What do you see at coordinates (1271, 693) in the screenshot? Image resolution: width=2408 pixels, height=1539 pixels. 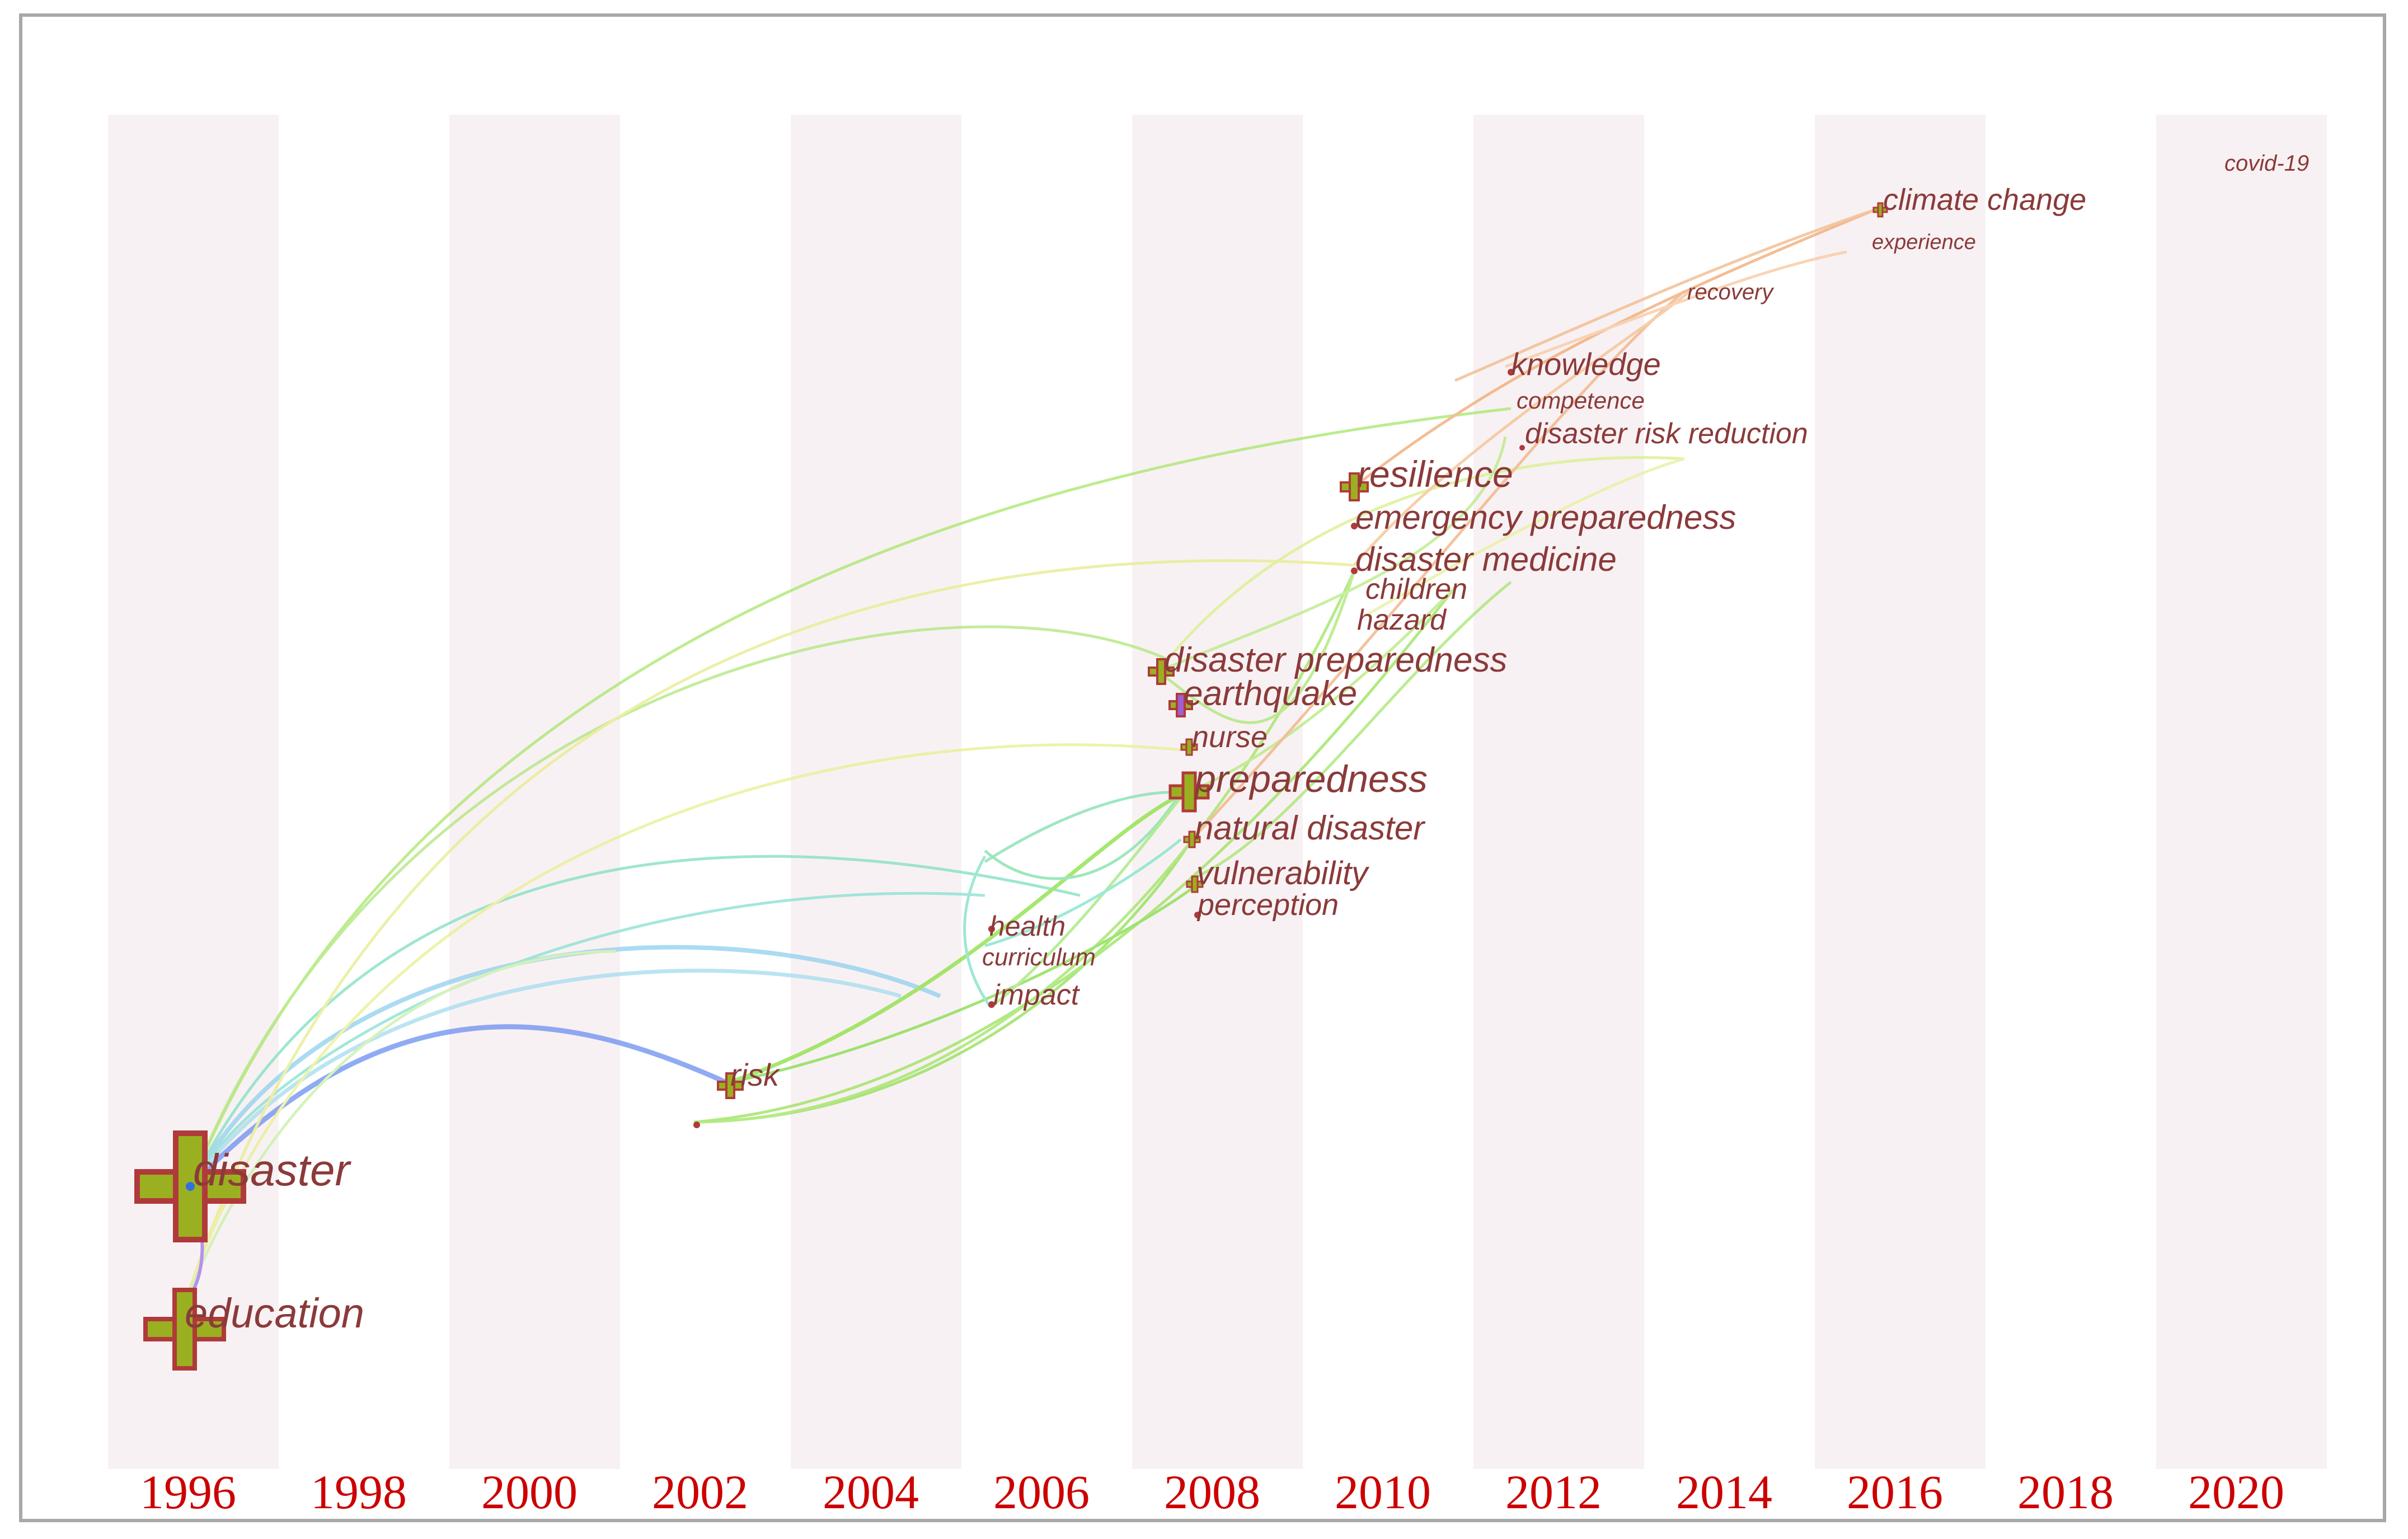 I see `keyword-earthquake: earthquake` at bounding box center [1271, 693].